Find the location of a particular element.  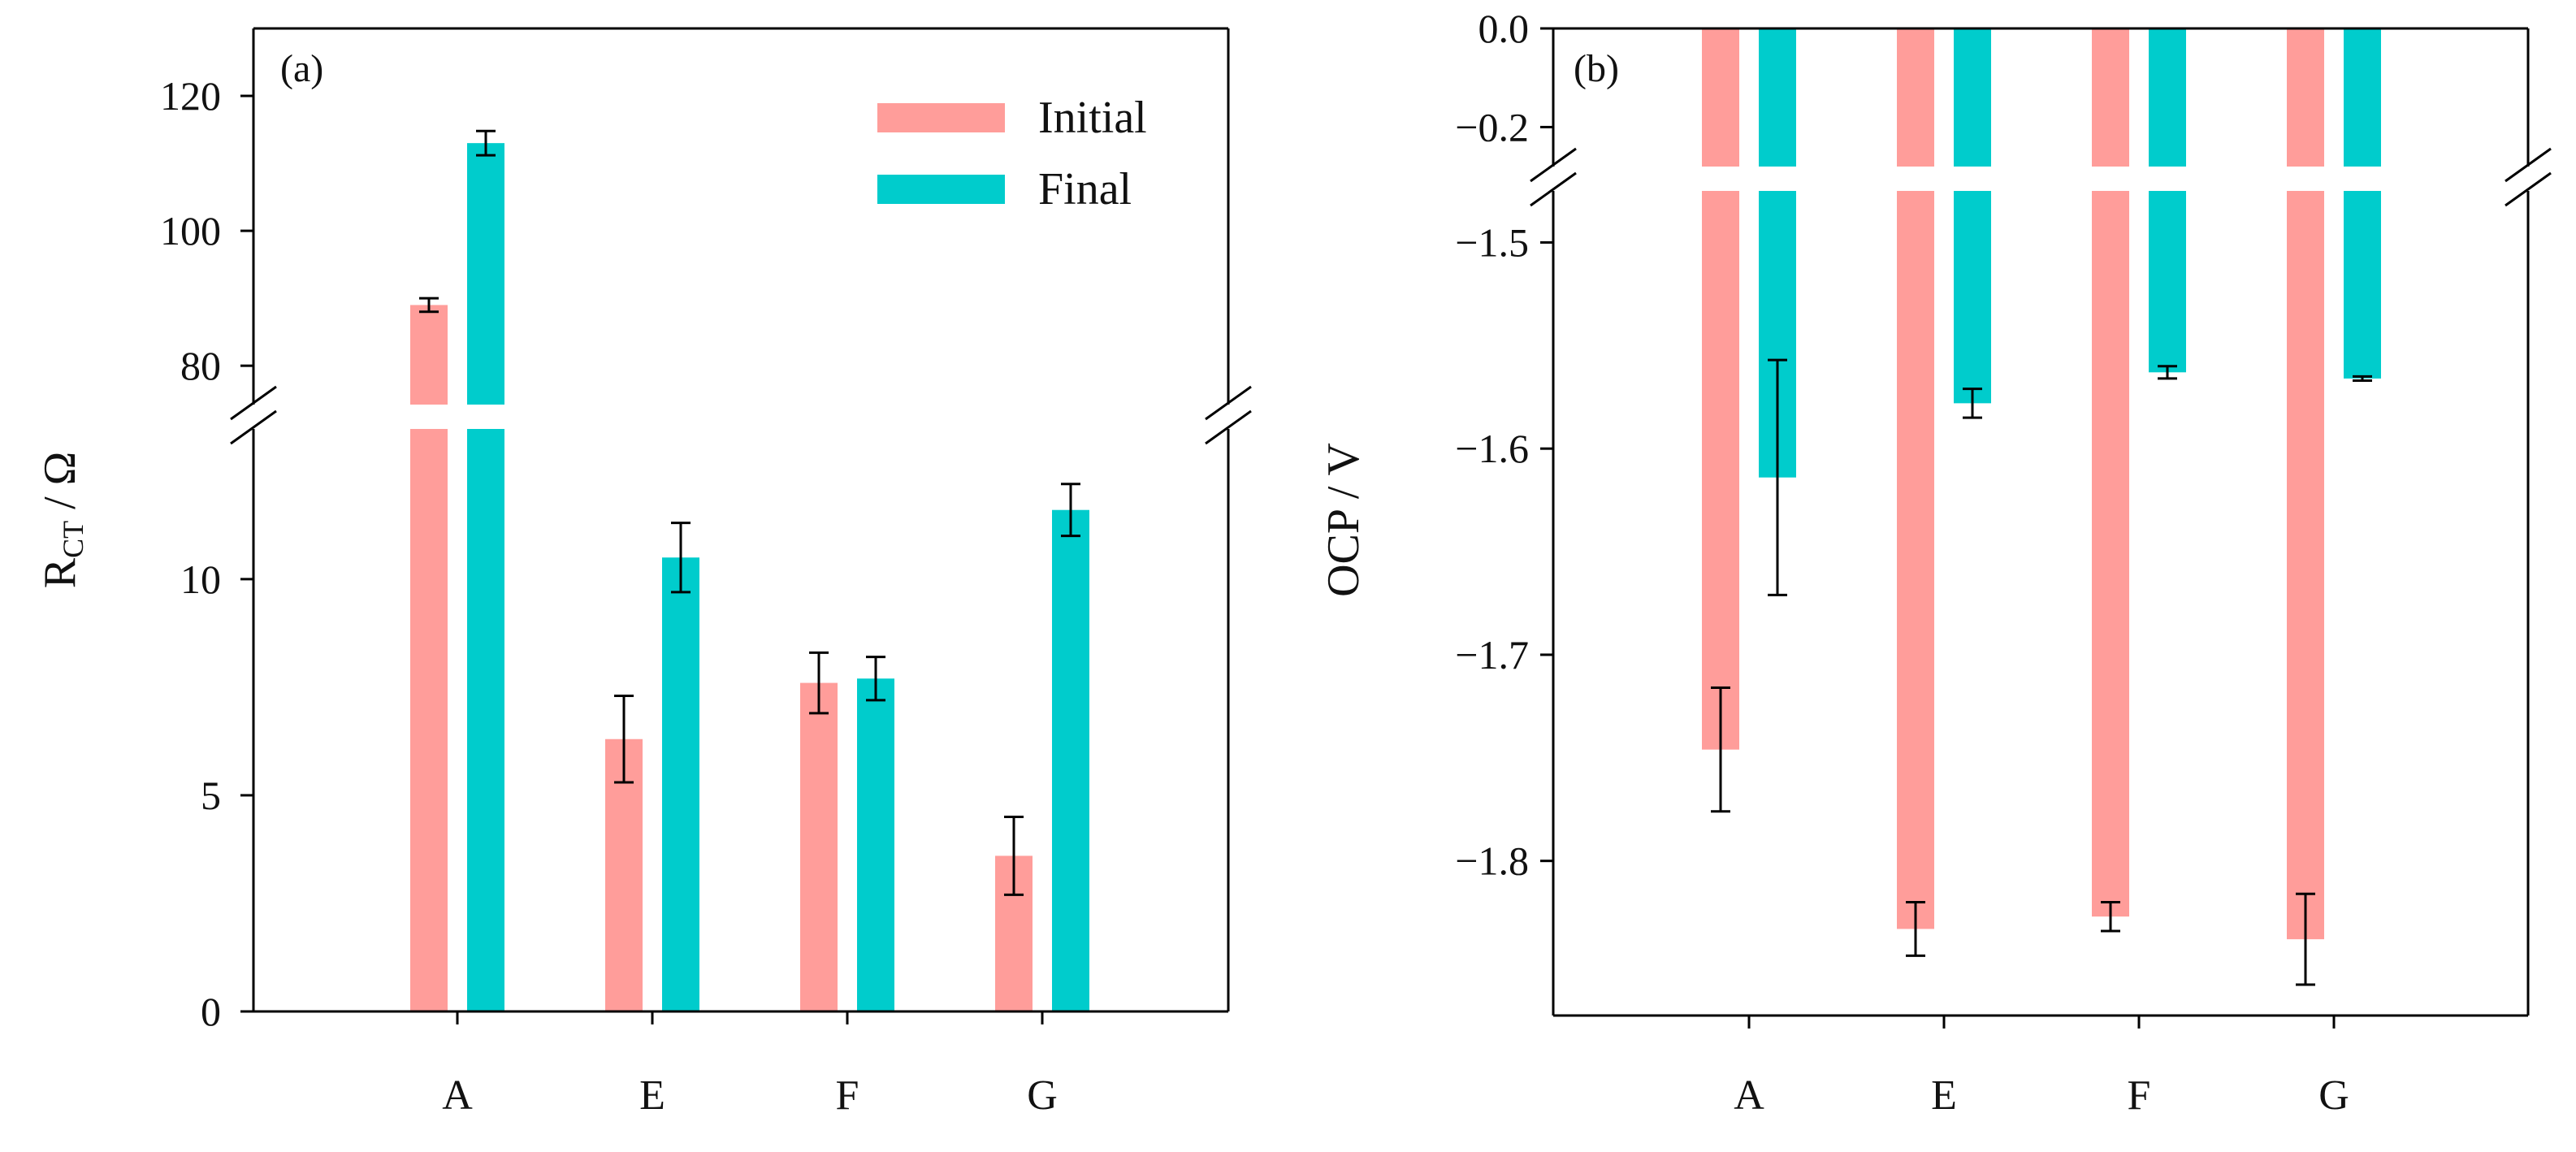

y-axis-label: RCT / Ω is located at coordinates (62, 520).